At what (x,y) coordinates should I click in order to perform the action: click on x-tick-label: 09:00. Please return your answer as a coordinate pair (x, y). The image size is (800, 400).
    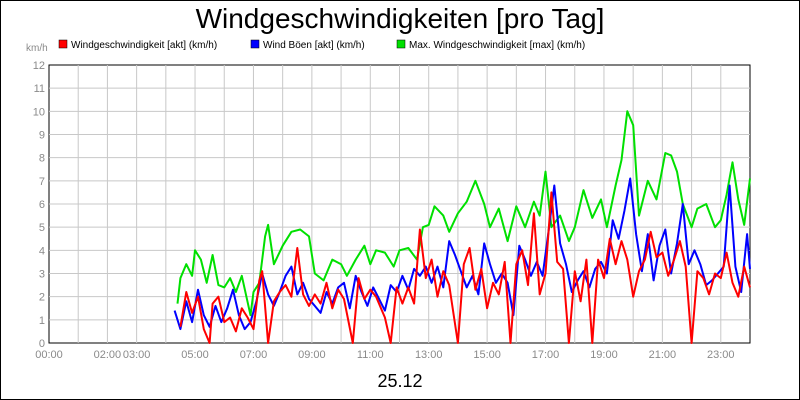
    Looking at the image, I should click on (312, 355).